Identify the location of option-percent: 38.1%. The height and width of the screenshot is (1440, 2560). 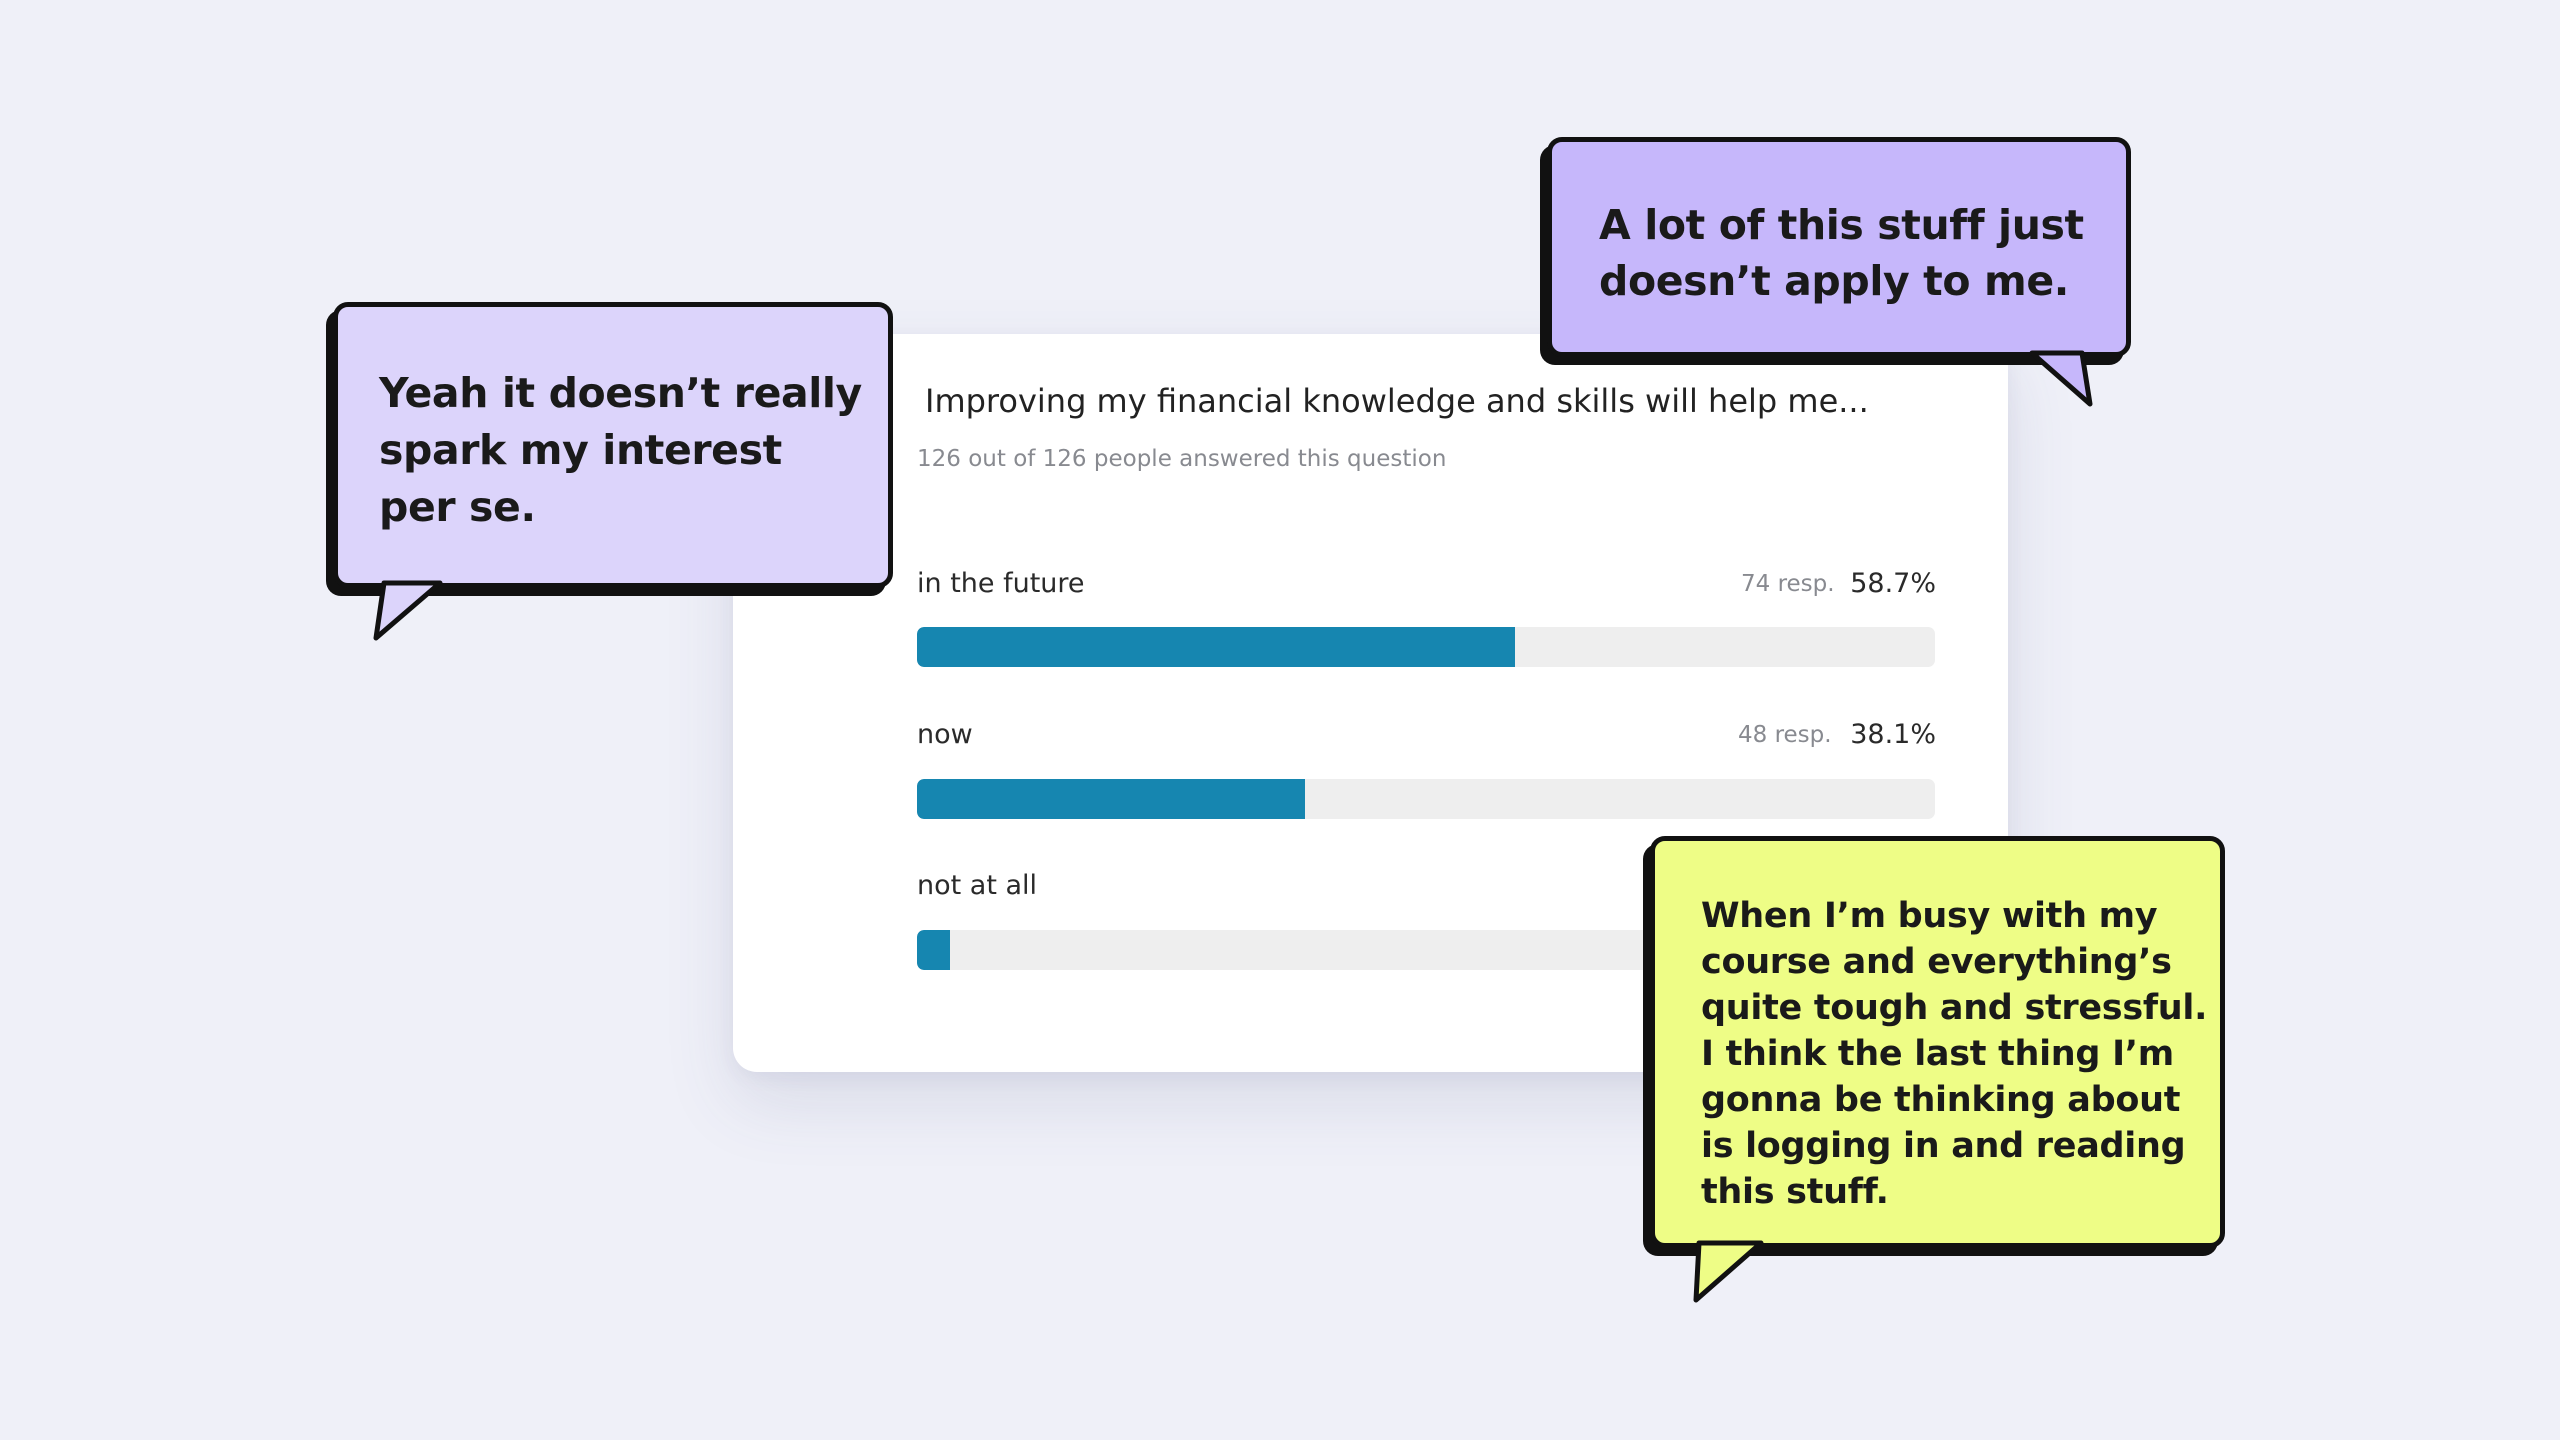
(1893, 734).